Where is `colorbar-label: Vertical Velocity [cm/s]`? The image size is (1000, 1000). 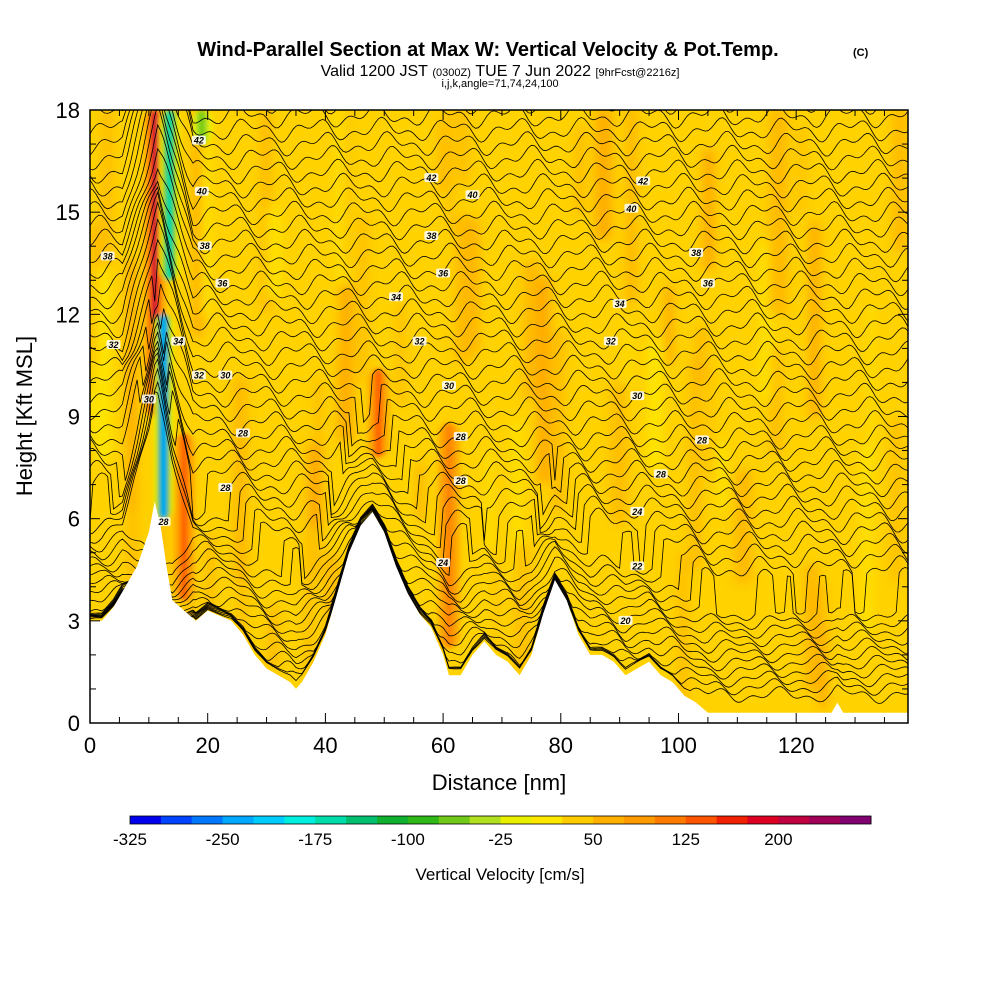 colorbar-label: Vertical Velocity [cm/s] is located at coordinates (499, 874).